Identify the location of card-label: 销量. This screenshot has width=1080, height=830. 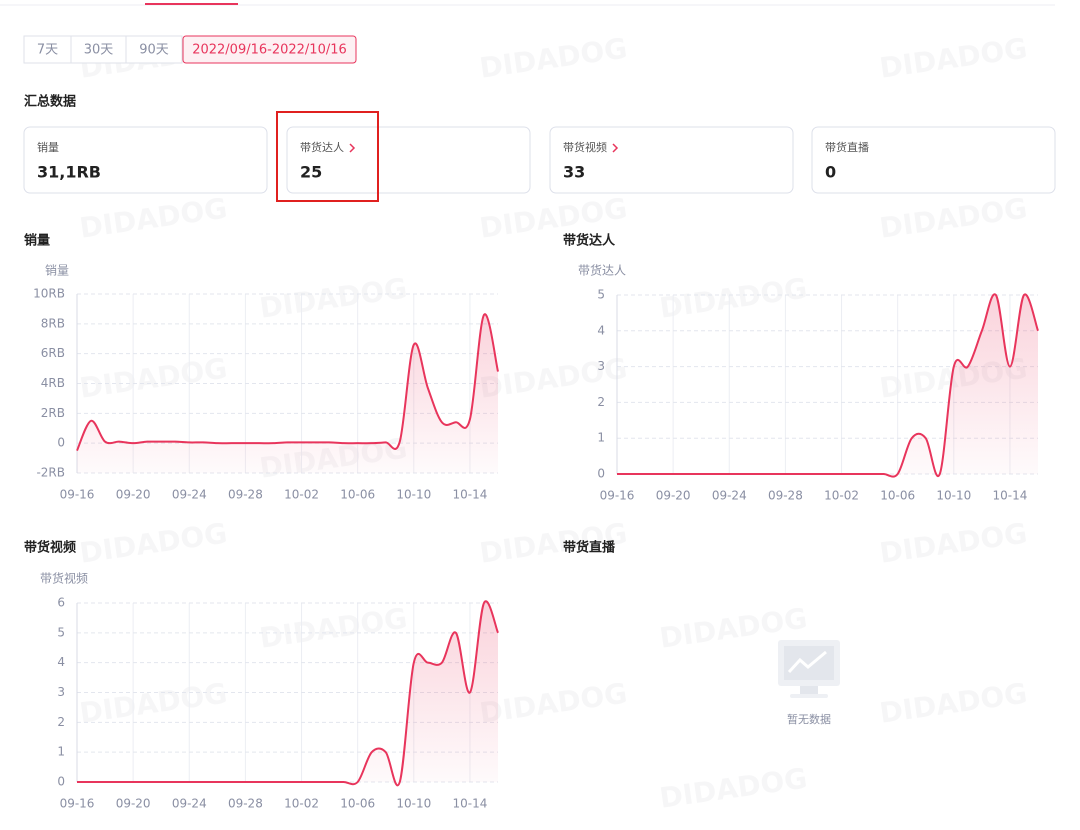
(48, 147).